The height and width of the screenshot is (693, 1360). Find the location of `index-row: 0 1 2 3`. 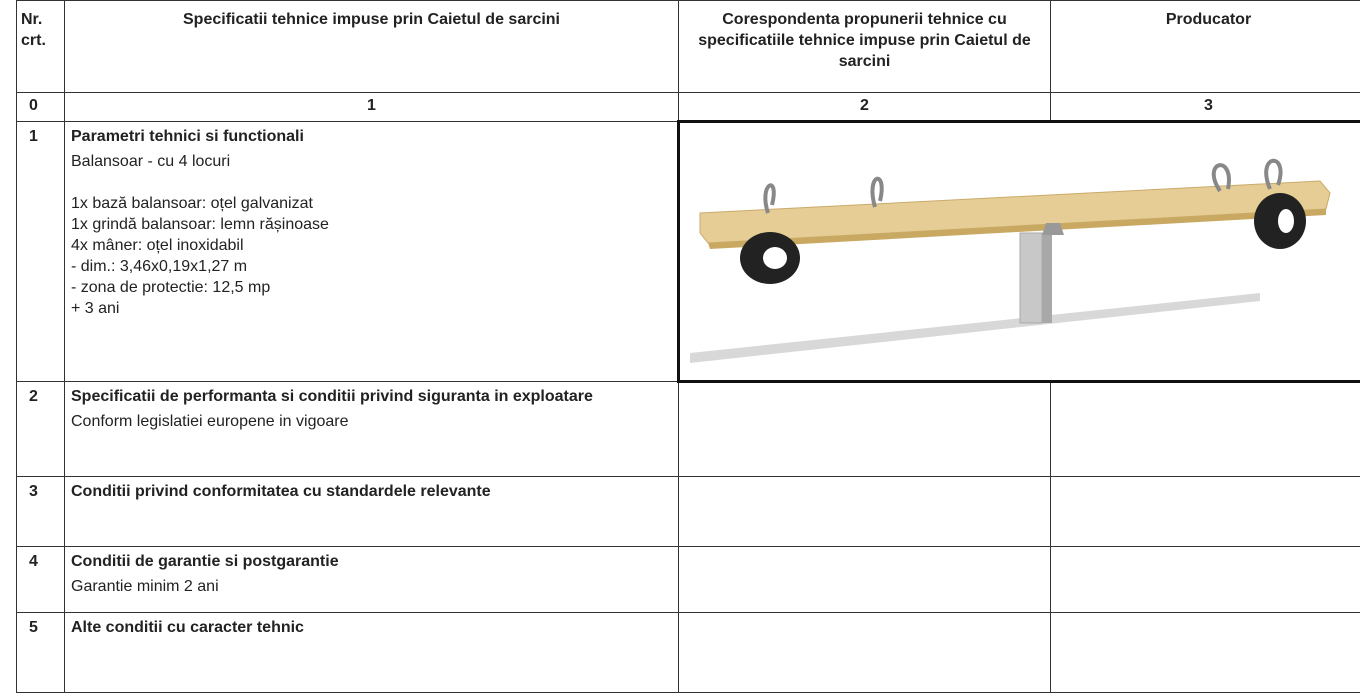

index-row: 0 1 2 3 is located at coordinates (688, 107).